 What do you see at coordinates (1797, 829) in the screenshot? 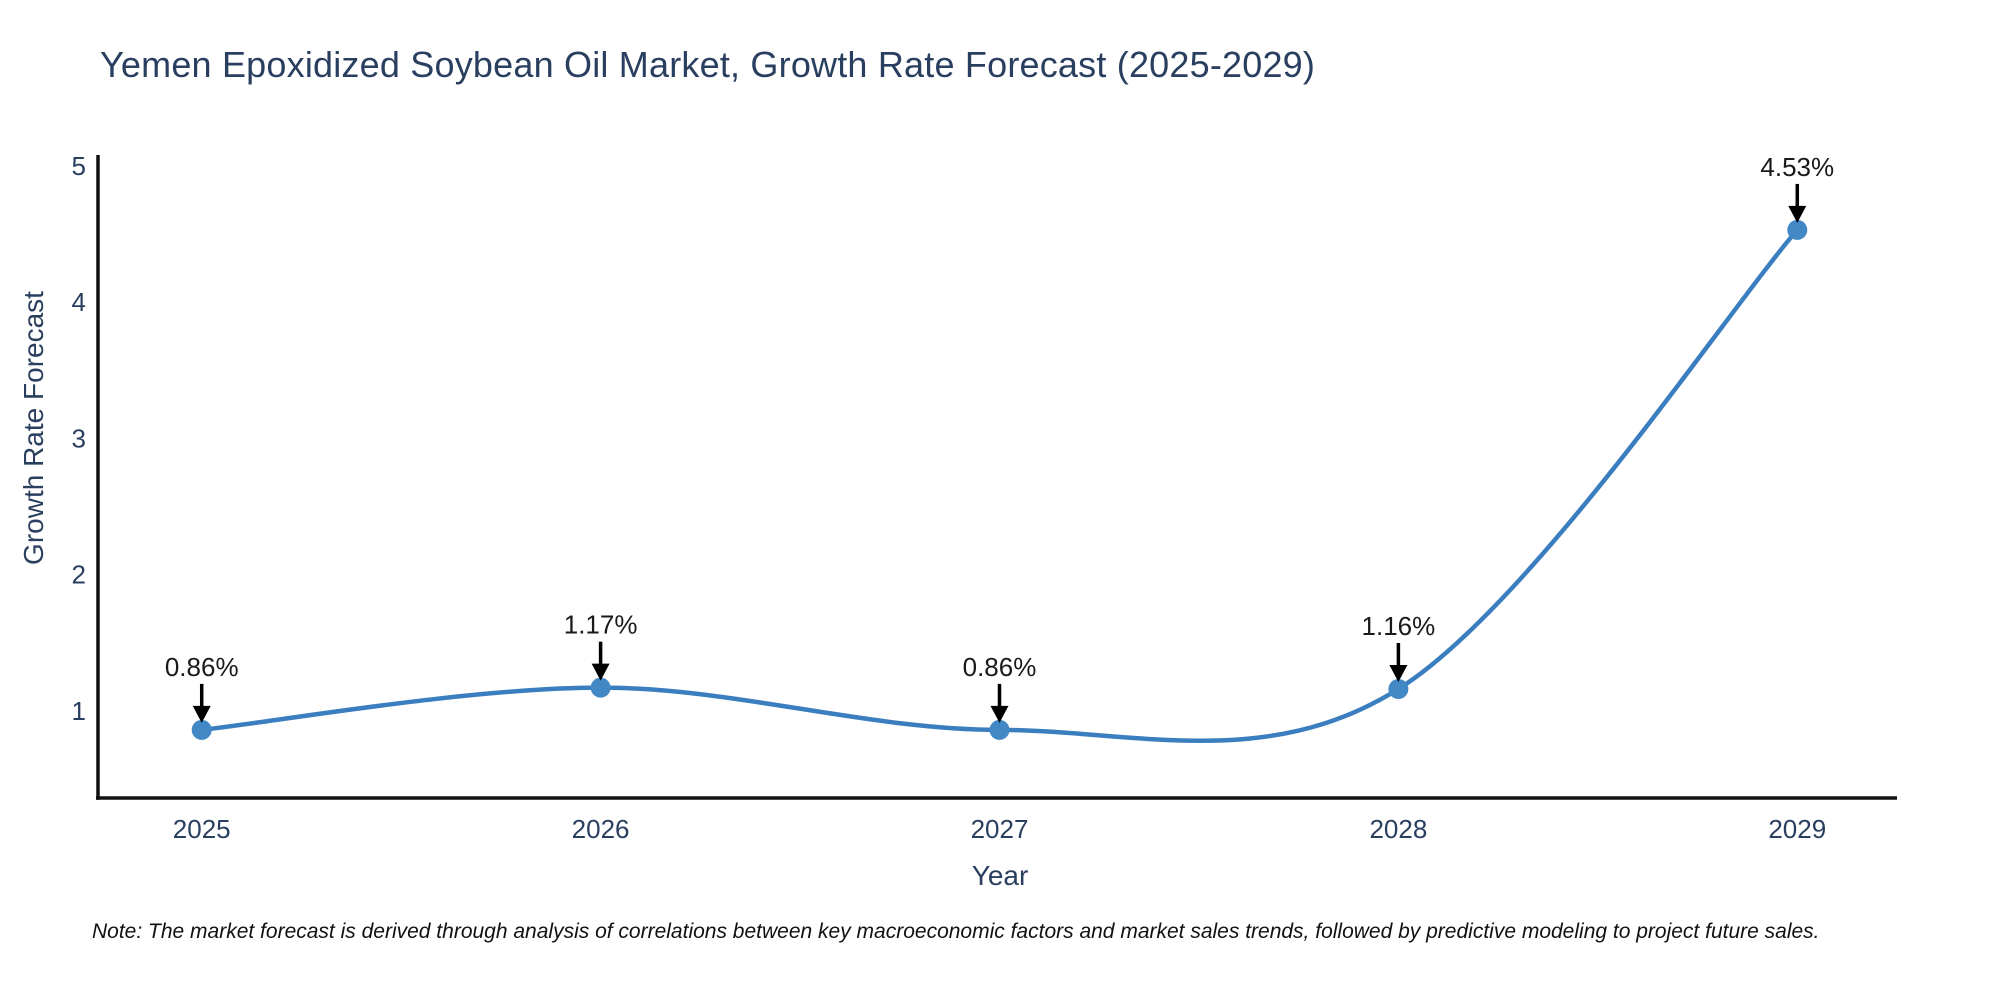
I see `x-tick-label: 2029` at bounding box center [1797, 829].